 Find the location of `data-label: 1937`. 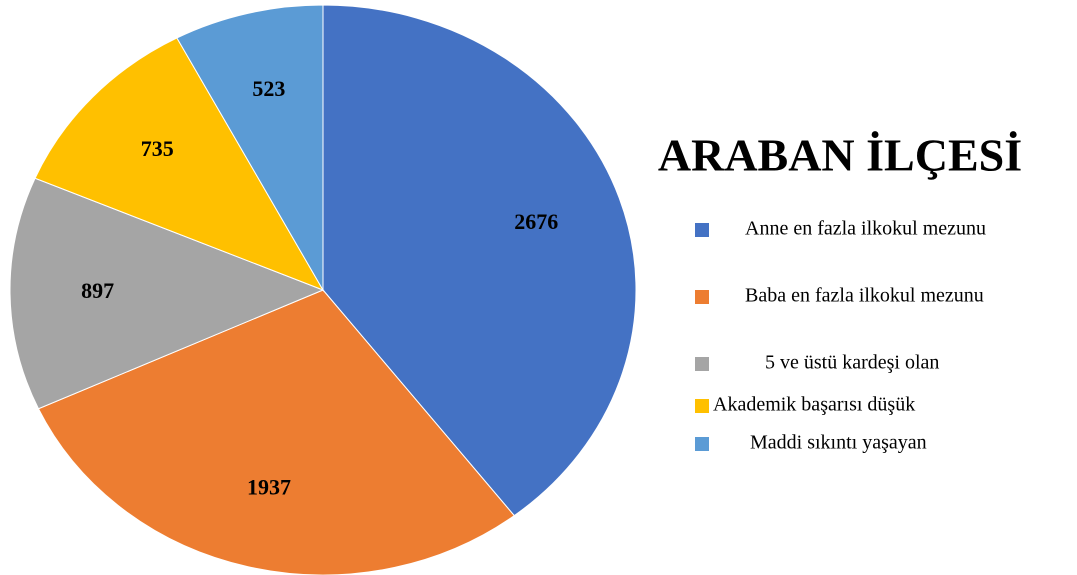

data-label: 1937 is located at coordinates (269, 486).